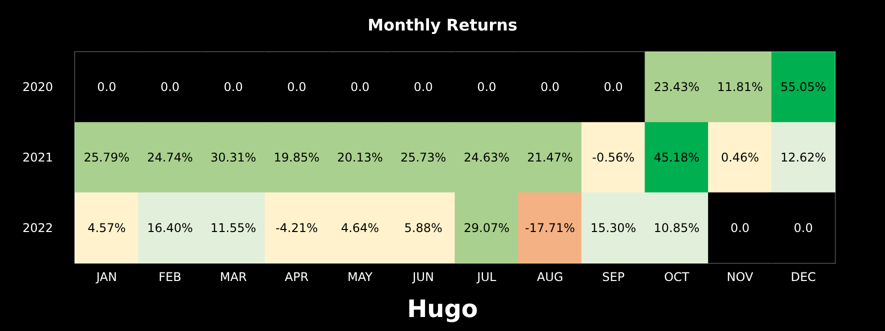  Describe the element at coordinates (233, 277) in the screenshot. I see `x-tick-label: MAR` at that location.